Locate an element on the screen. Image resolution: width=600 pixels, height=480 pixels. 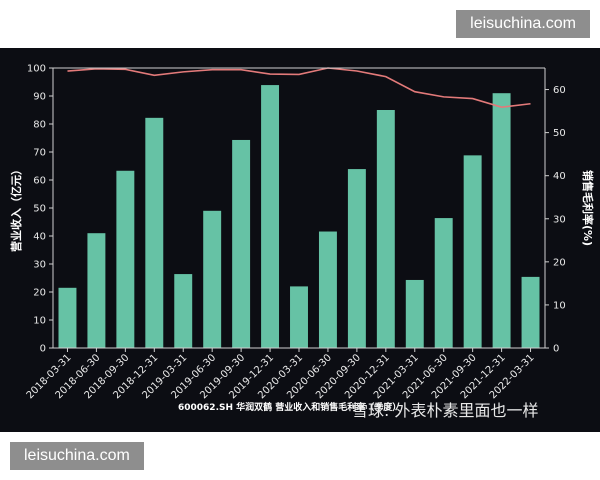
y2-tick-label-60: 60 is located at coordinates (559, 90).